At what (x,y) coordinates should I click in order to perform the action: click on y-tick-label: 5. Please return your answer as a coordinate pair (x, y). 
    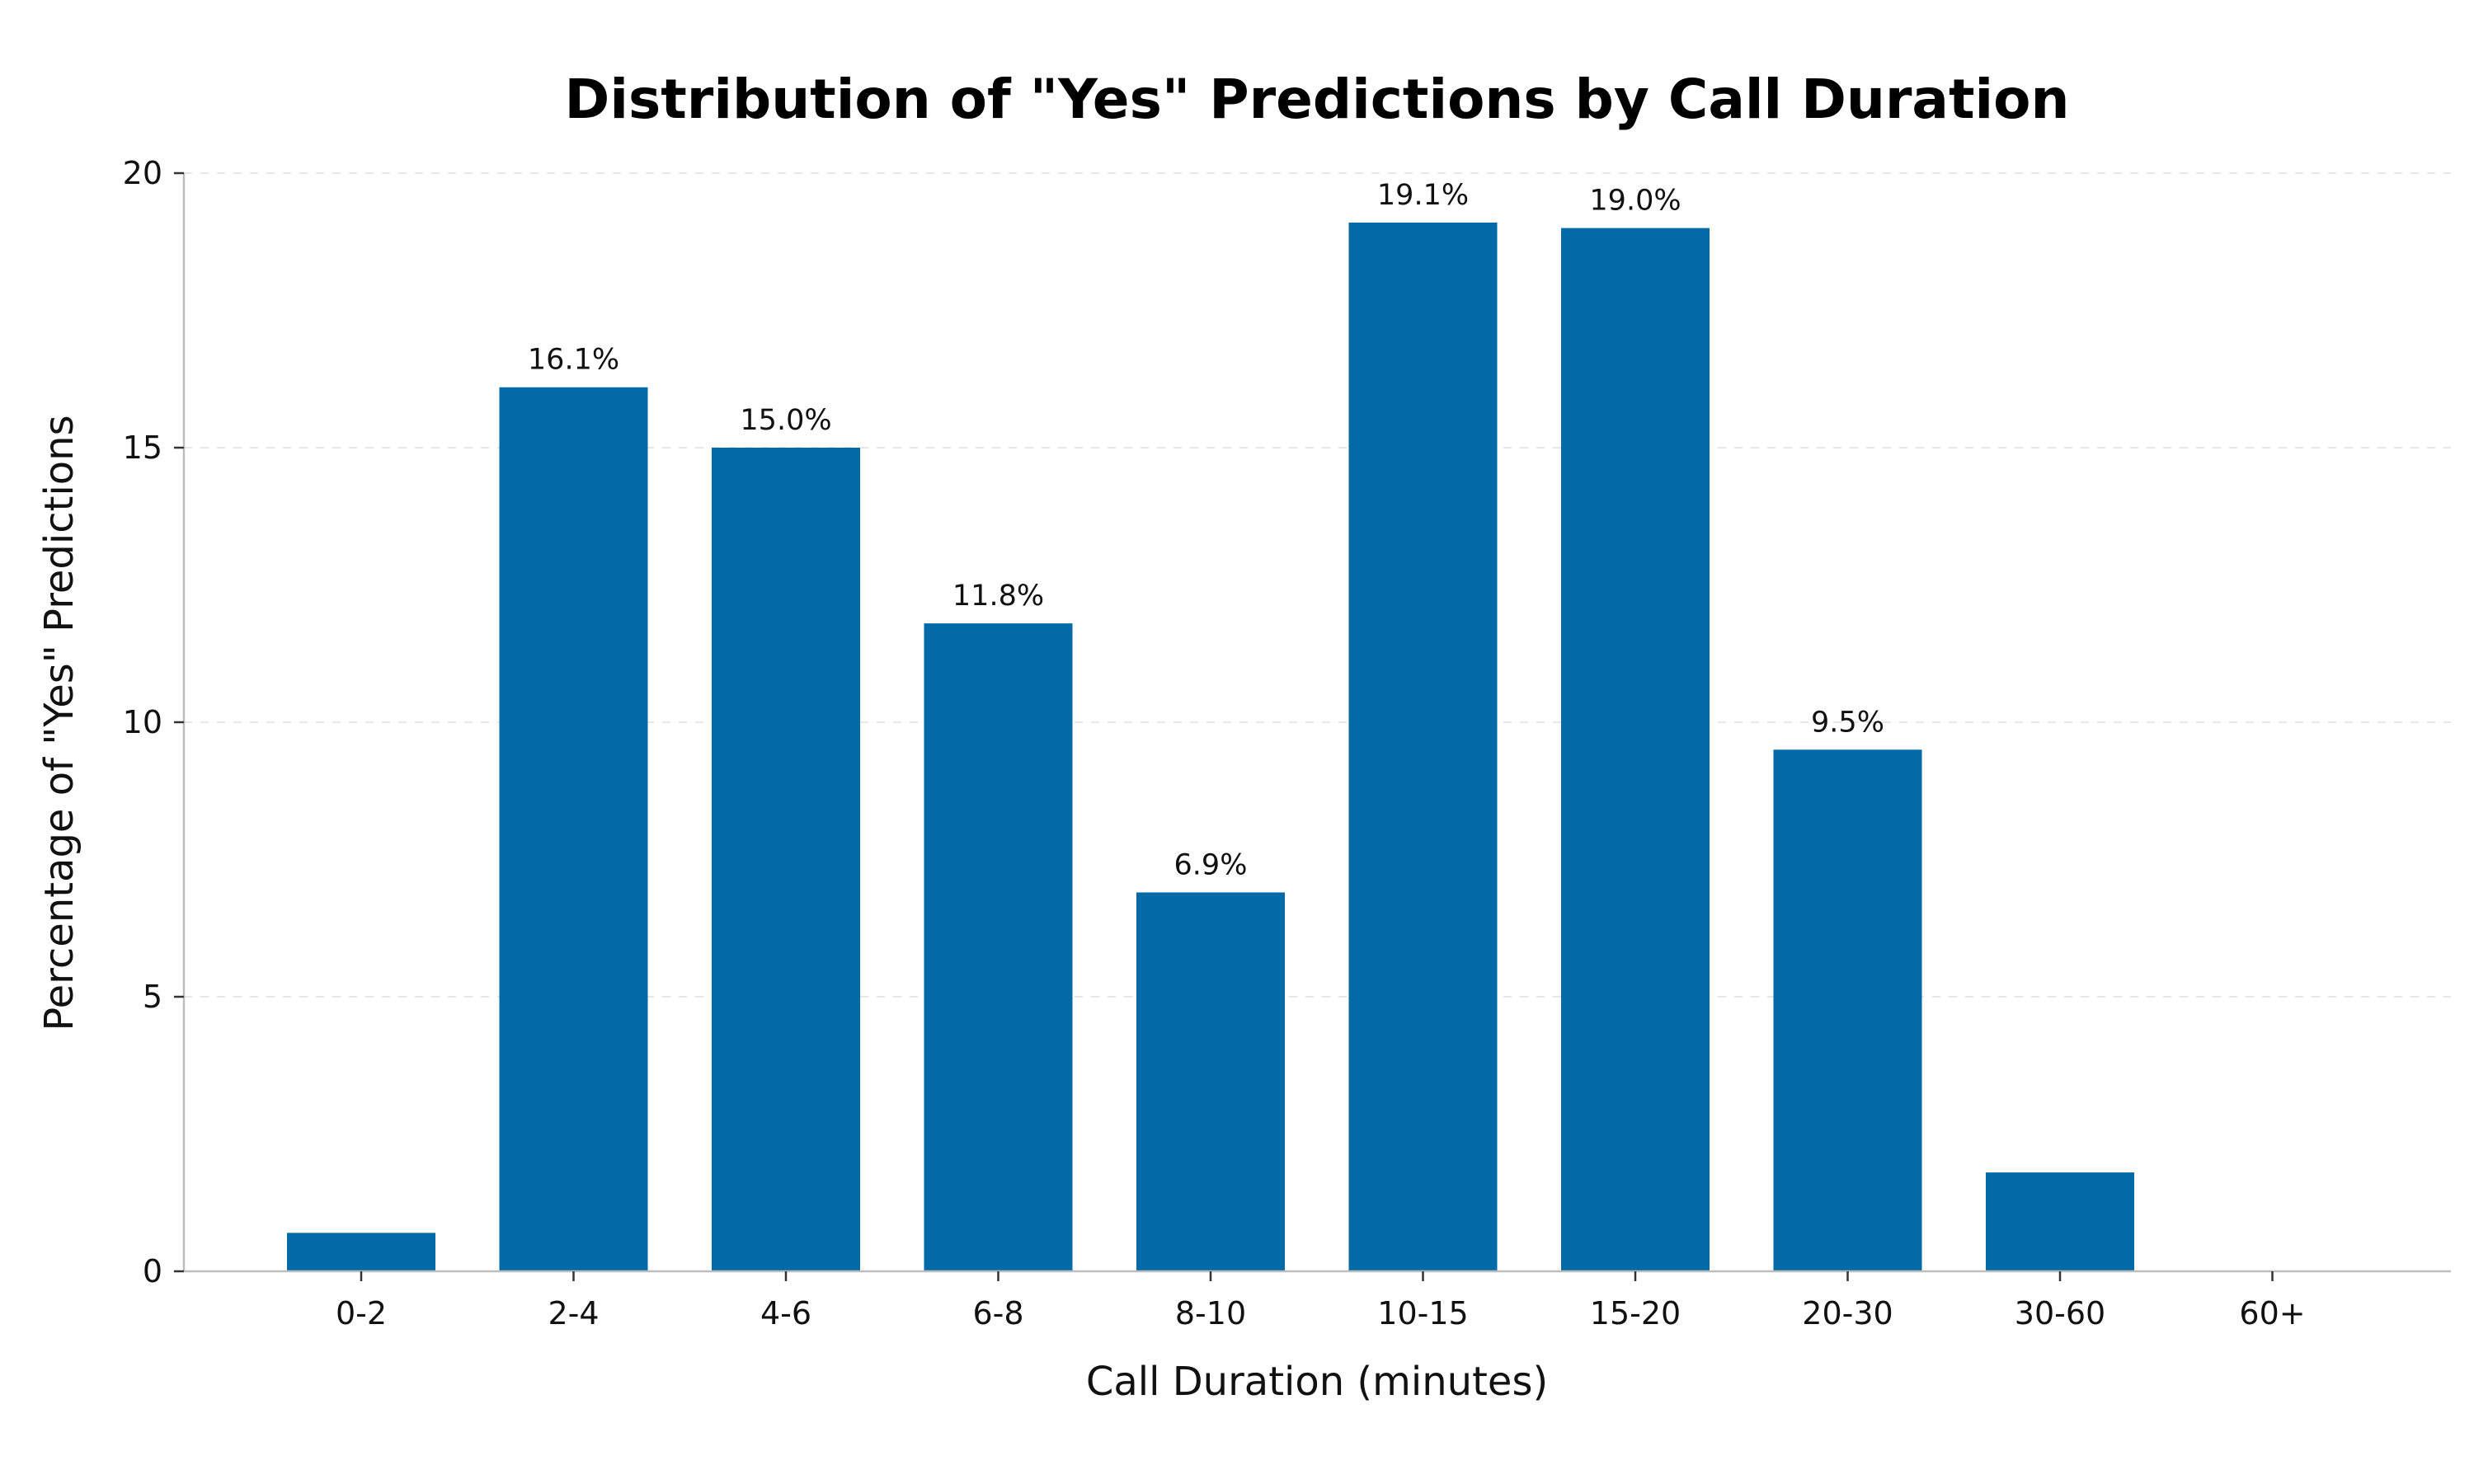
    Looking at the image, I should click on (152, 997).